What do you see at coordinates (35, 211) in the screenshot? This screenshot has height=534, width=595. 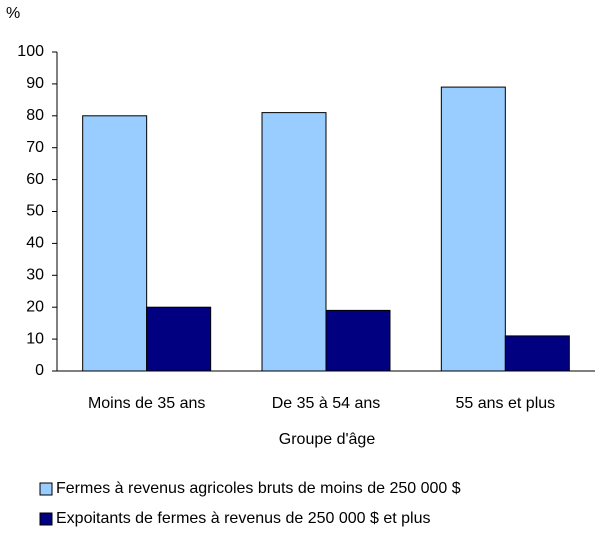 I see `y-tick-label: 50` at bounding box center [35, 211].